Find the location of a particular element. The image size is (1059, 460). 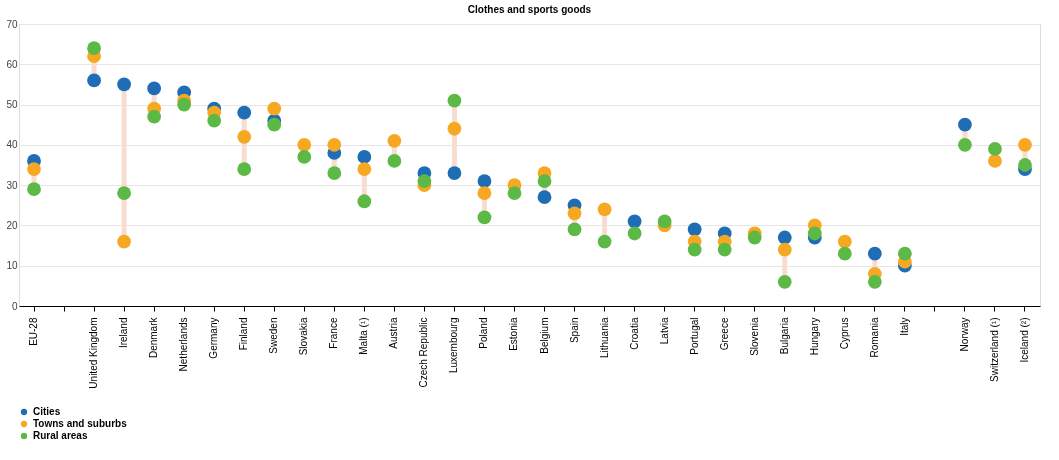

x-tick-label: Malta (¹) is located at coordinates (364, 336).